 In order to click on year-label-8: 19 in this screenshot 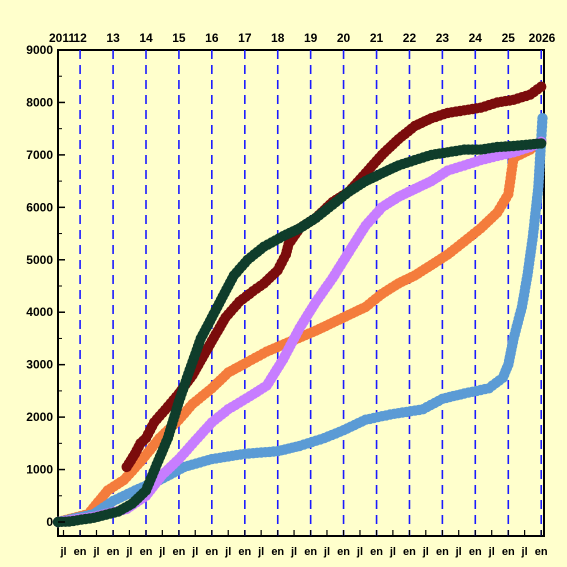, I will do `click(311, 38)`.